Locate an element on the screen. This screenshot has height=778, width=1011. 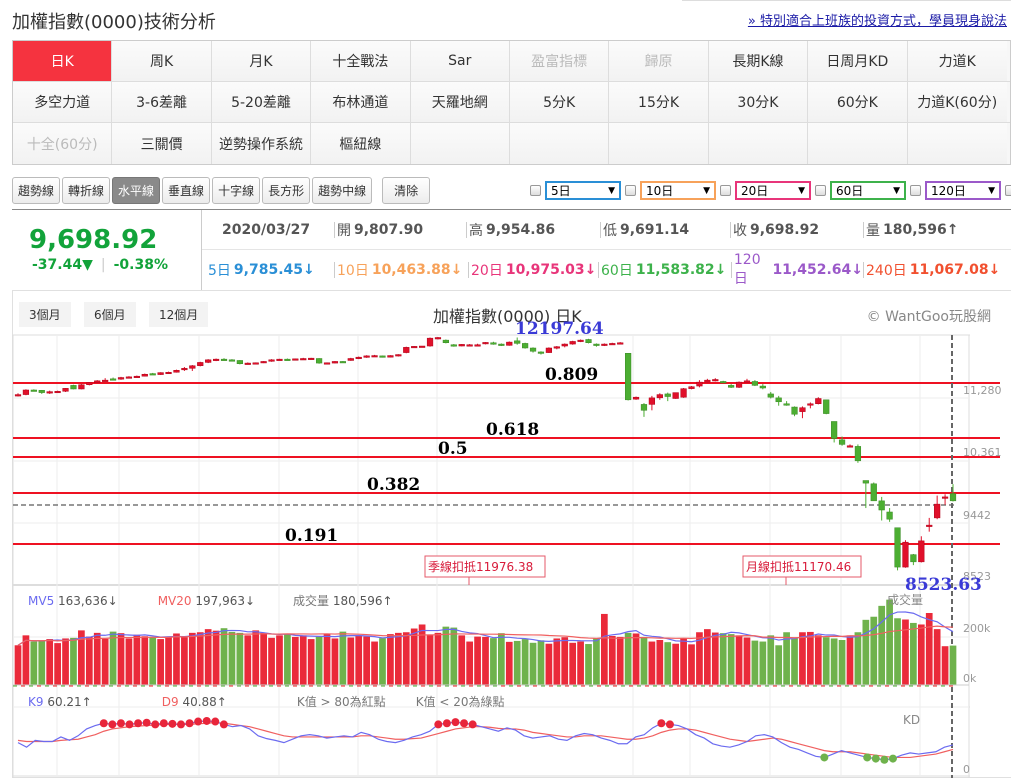
nav-tab: 盈富指標 is located at coordinates (559, 61).